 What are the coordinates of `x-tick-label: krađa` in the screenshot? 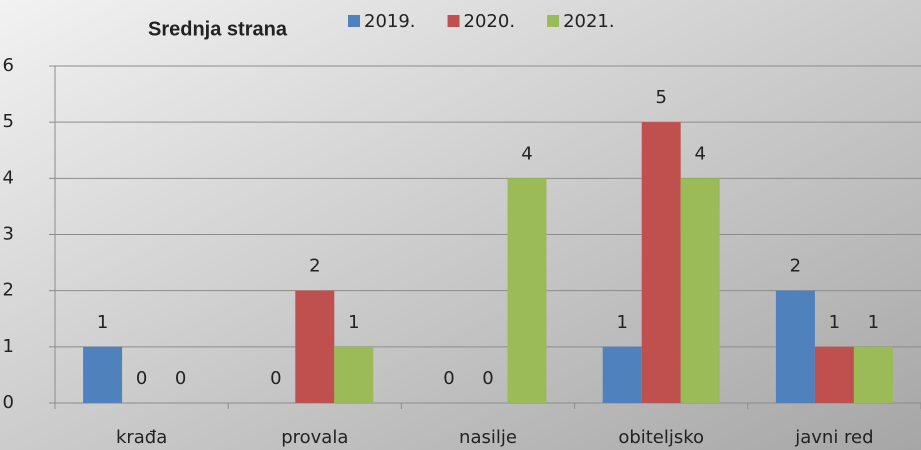 It's located at (141, 437).